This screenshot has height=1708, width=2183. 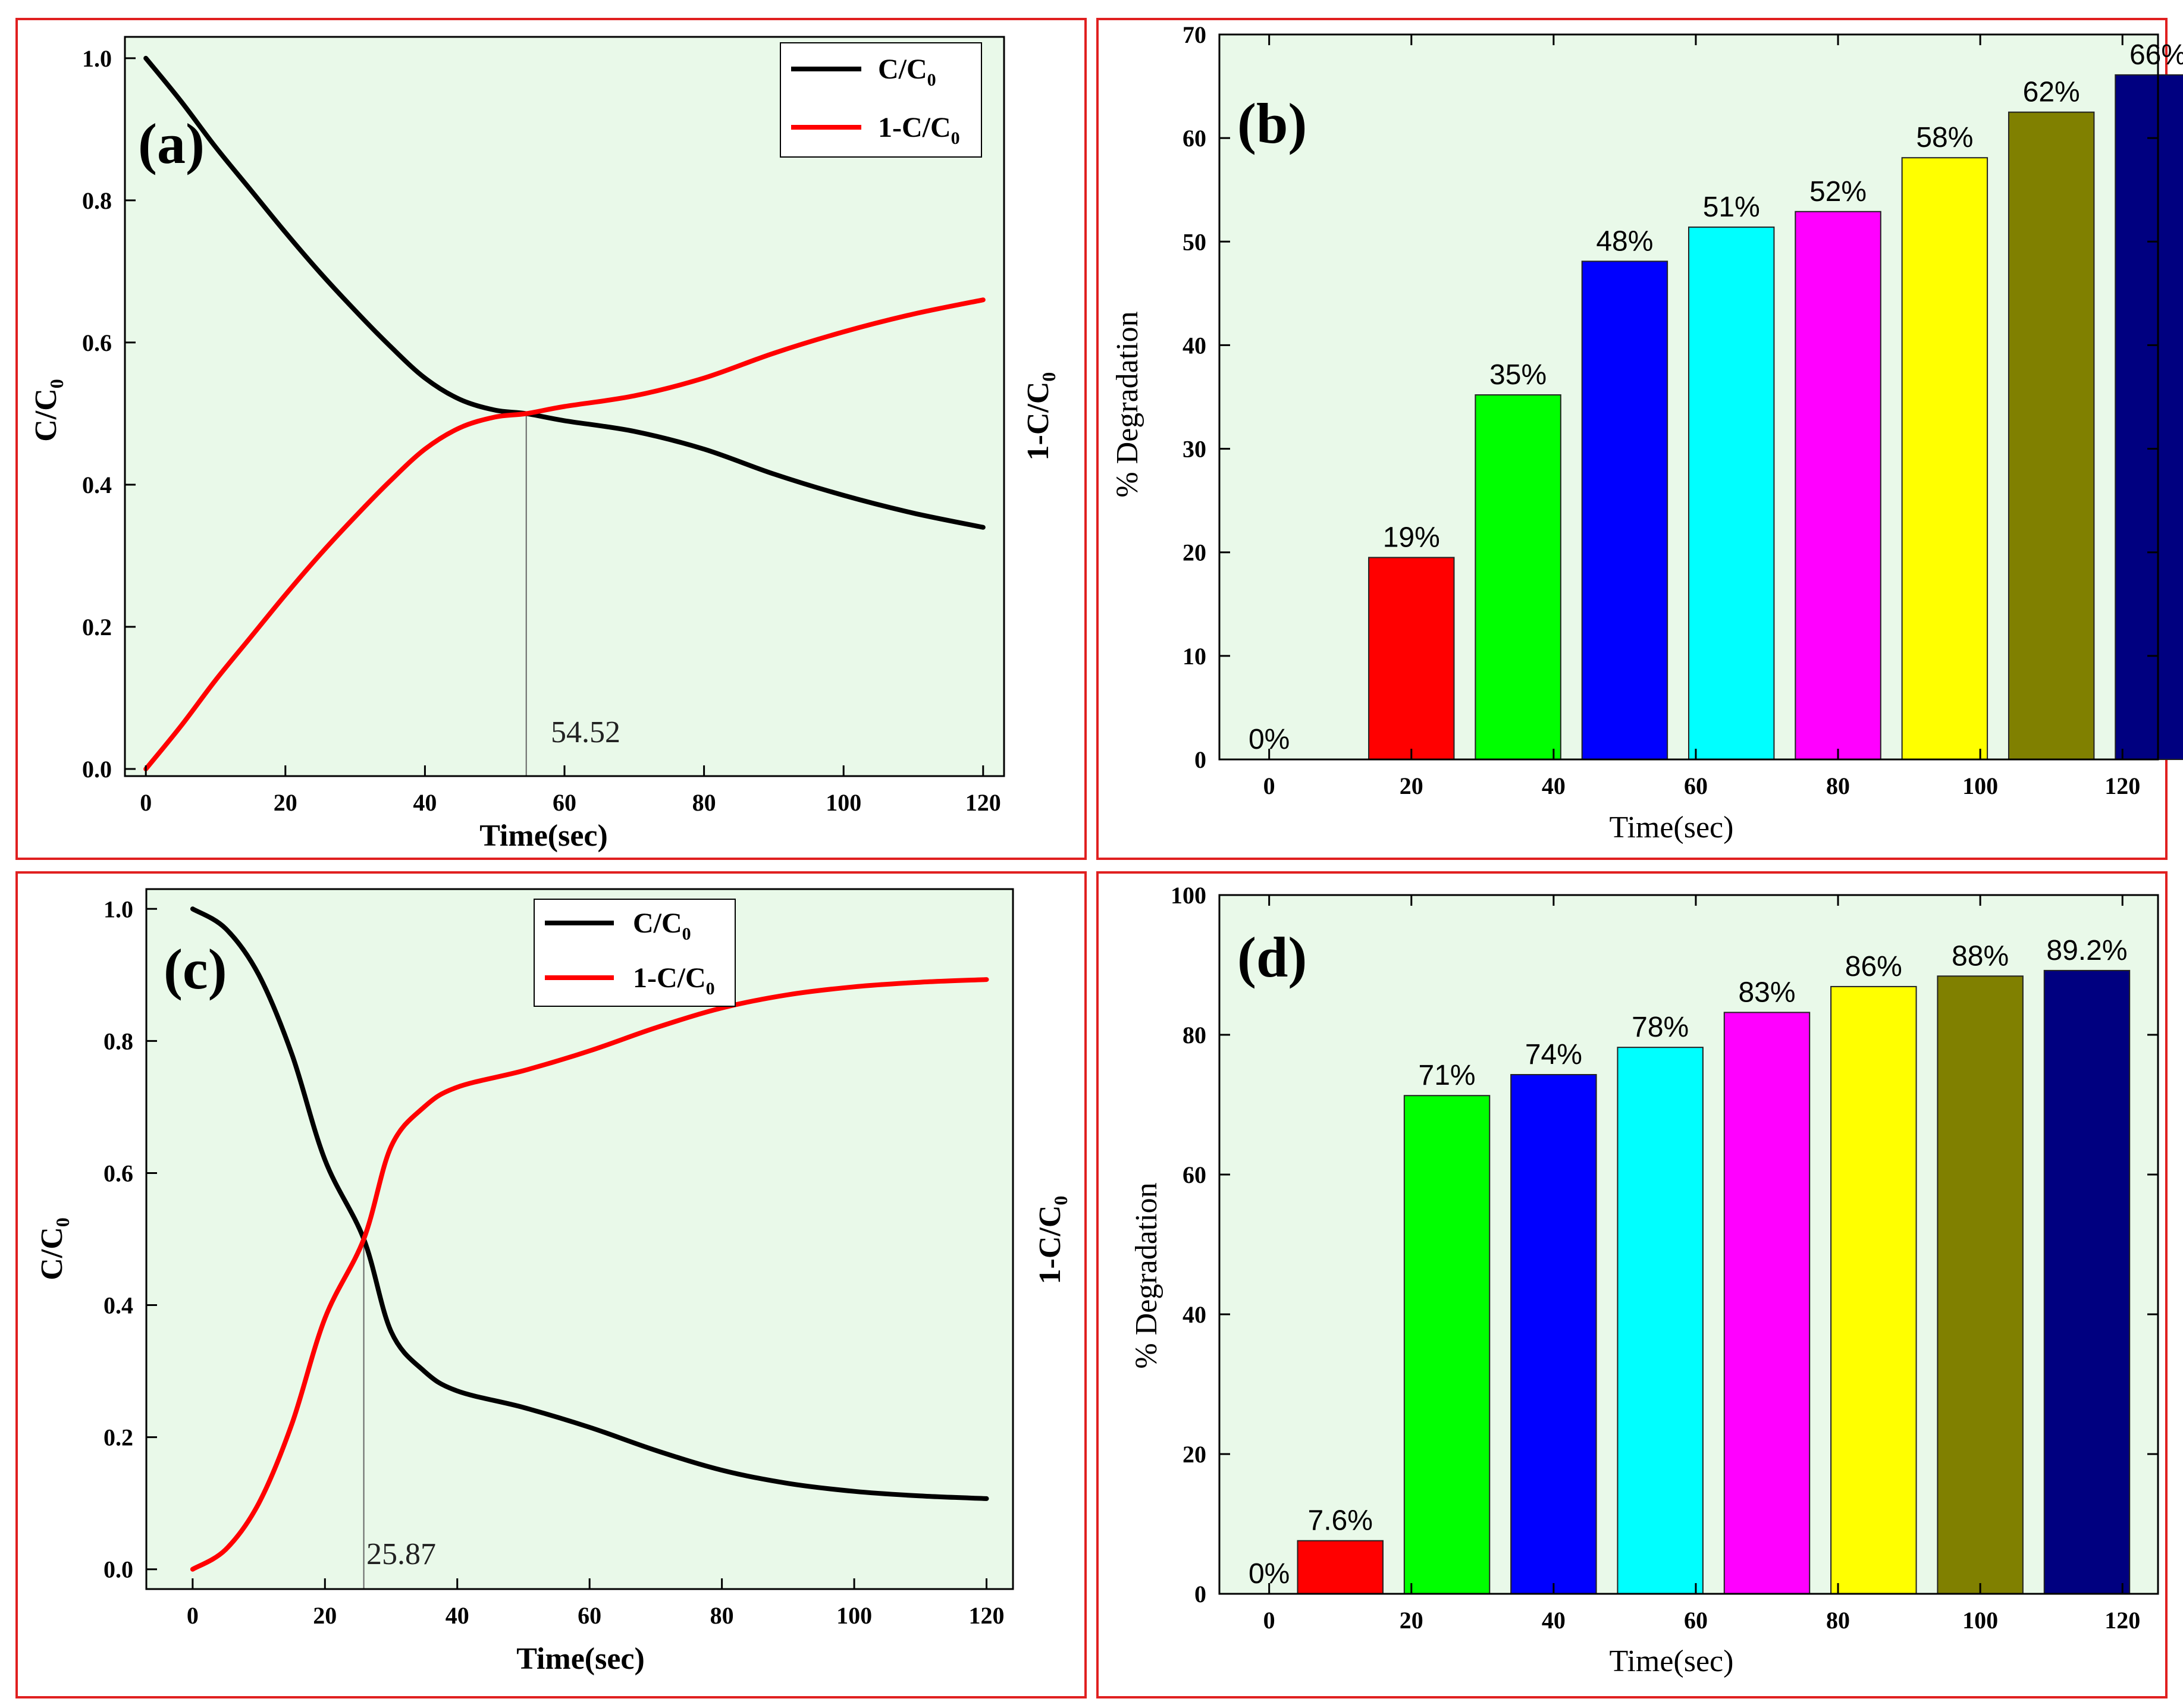 What do you see at coordinates (585, 732) in the screenshot?
I see `panel-a-crossing-annotation: 54.52` at bounding box center [585, 732].